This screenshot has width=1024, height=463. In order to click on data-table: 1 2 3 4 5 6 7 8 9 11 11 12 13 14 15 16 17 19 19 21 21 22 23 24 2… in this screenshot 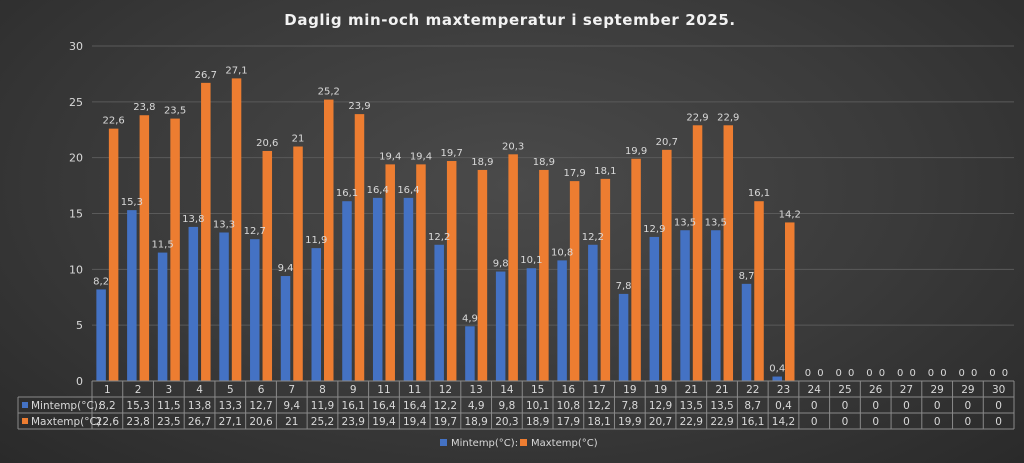, I will do `click(516, 405)`.